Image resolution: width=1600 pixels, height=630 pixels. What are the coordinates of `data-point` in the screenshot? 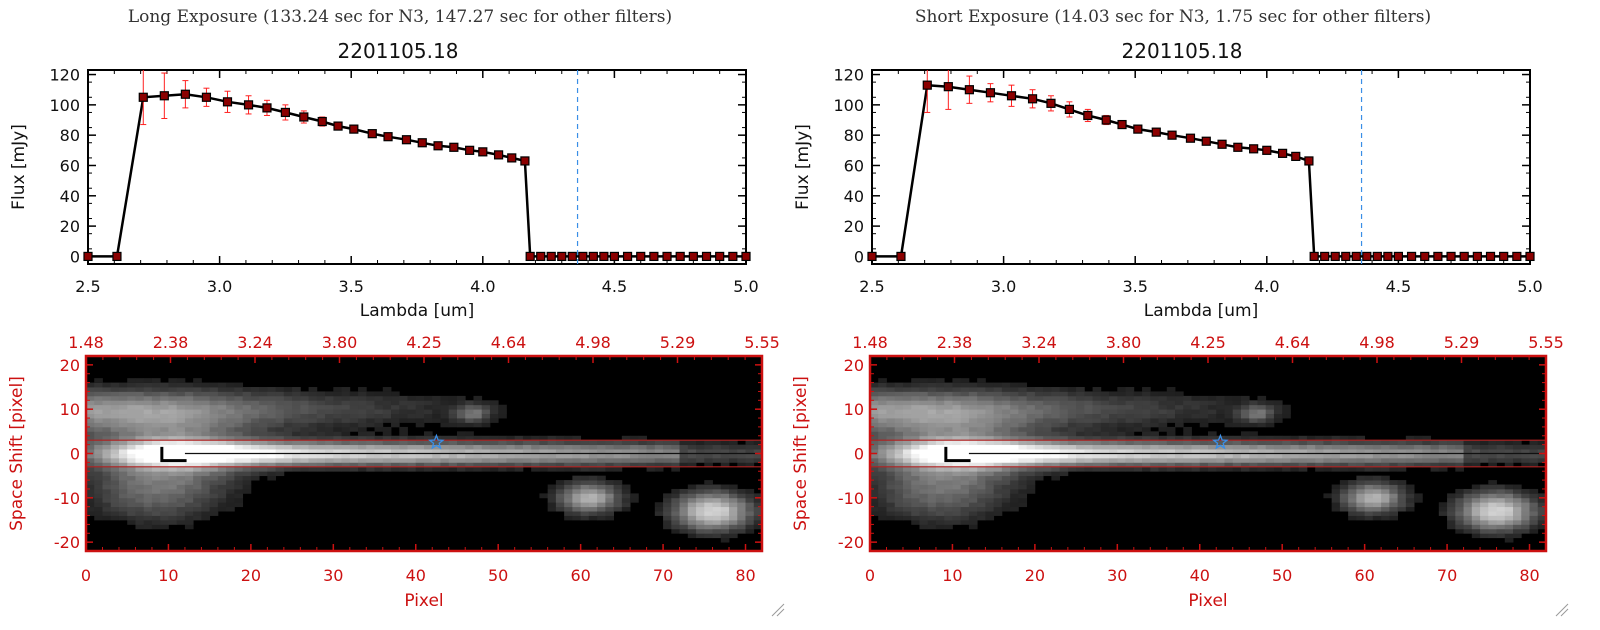 It's located at (1296, 156).